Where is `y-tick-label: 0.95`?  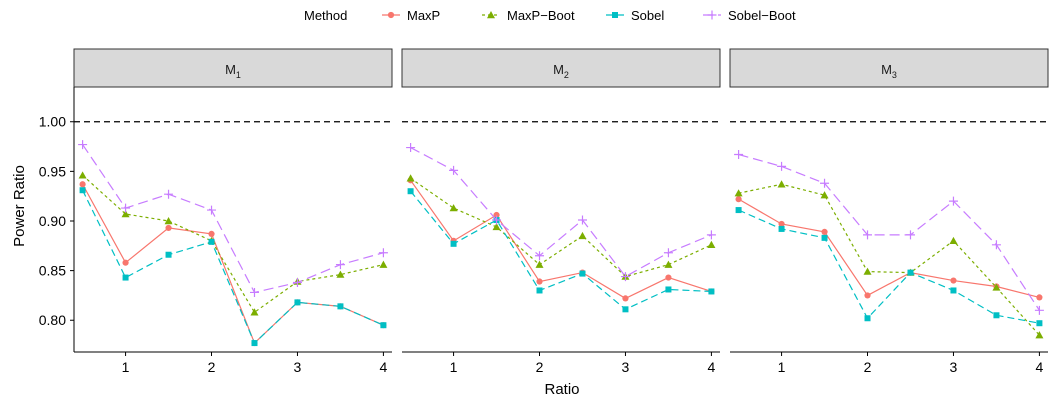
y-tick-label: 0.95 is located at coordinates (52, 171).